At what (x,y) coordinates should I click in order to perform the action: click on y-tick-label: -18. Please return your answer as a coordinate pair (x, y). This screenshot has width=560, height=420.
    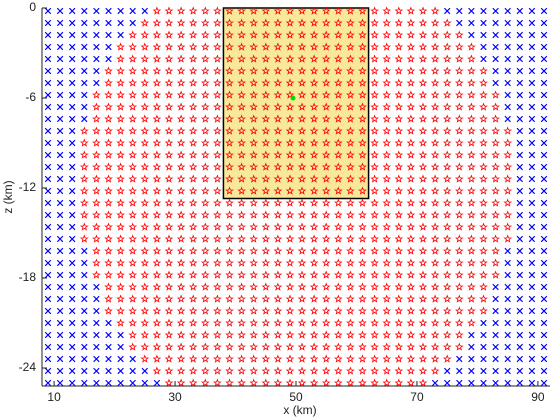
    Looking at the image, I should click on (28, 277).